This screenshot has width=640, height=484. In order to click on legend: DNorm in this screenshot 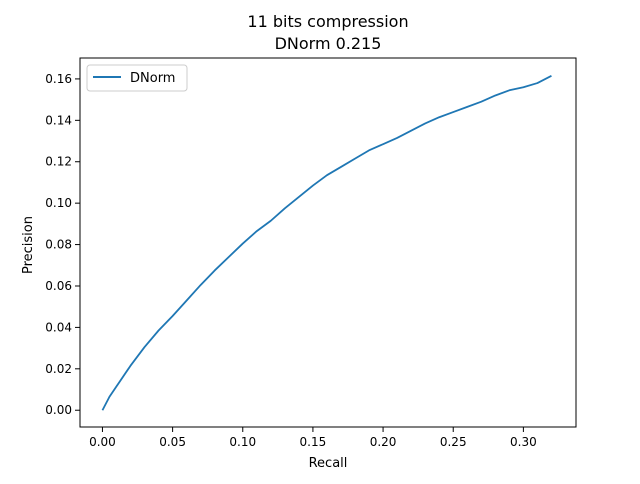, I will do `click(137, 78)`.